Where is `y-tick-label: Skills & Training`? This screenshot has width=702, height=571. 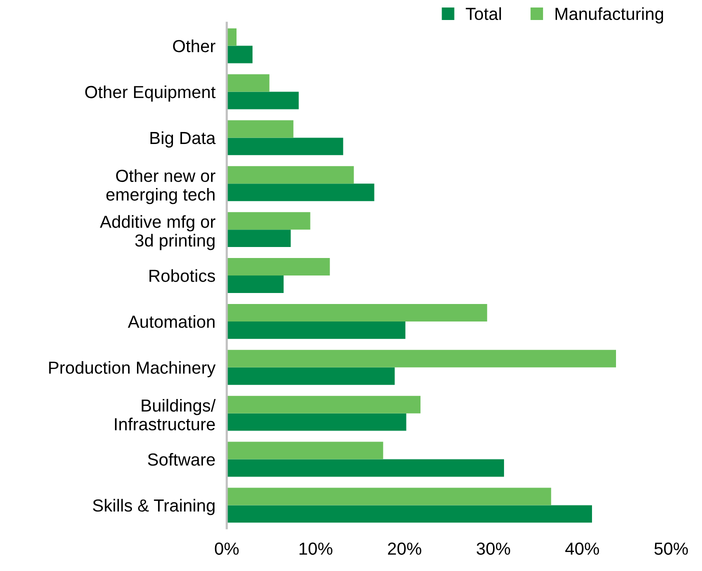 y-tick-label: Skills & Training is located at coordinates (153, 507).